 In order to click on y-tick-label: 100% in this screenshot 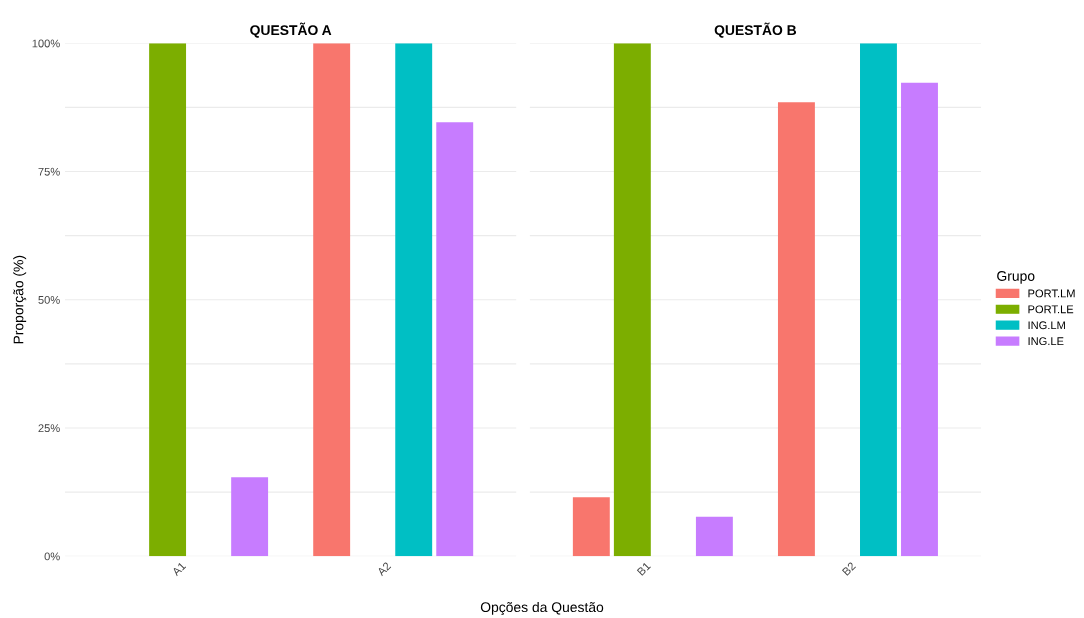, I will do `click(46, 43)`.